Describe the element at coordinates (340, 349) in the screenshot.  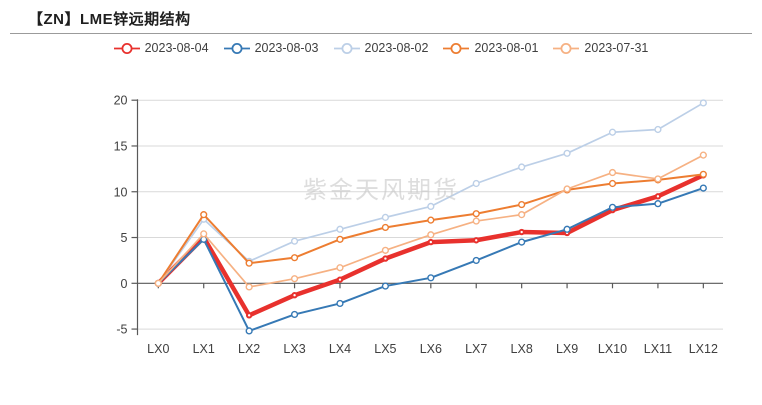
I see `x-tick-label: LX4` at that location.